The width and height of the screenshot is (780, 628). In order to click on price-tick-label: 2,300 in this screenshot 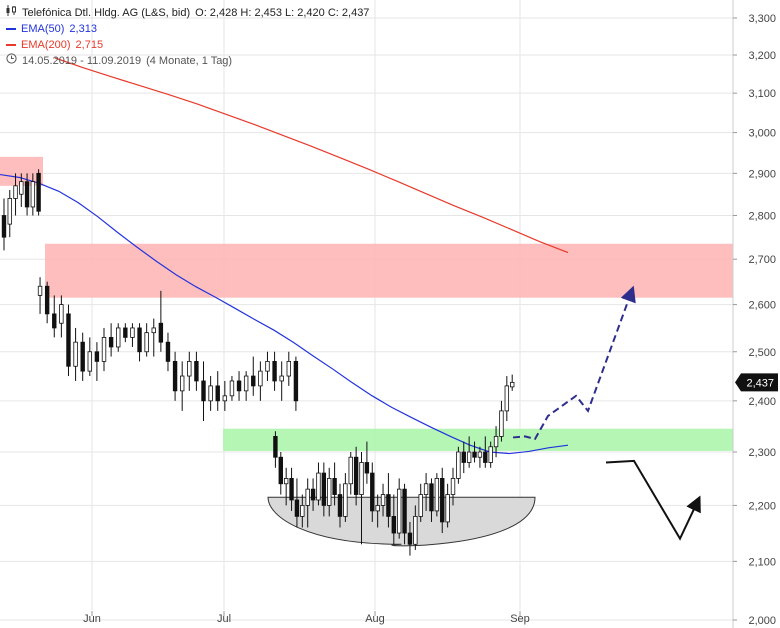, I will do `click(762, 453)`.